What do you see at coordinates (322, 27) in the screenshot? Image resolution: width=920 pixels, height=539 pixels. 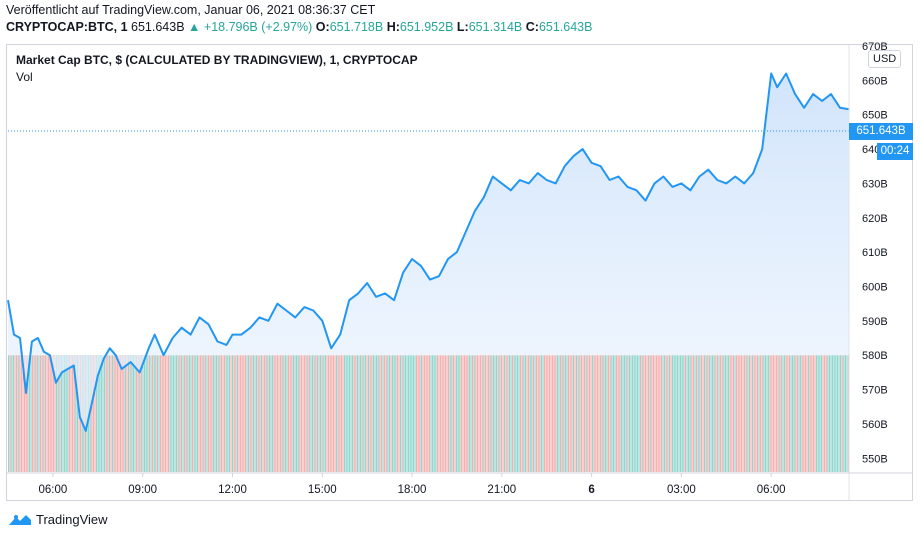 I see `open-label: O:` at bounding box center [322, 27].